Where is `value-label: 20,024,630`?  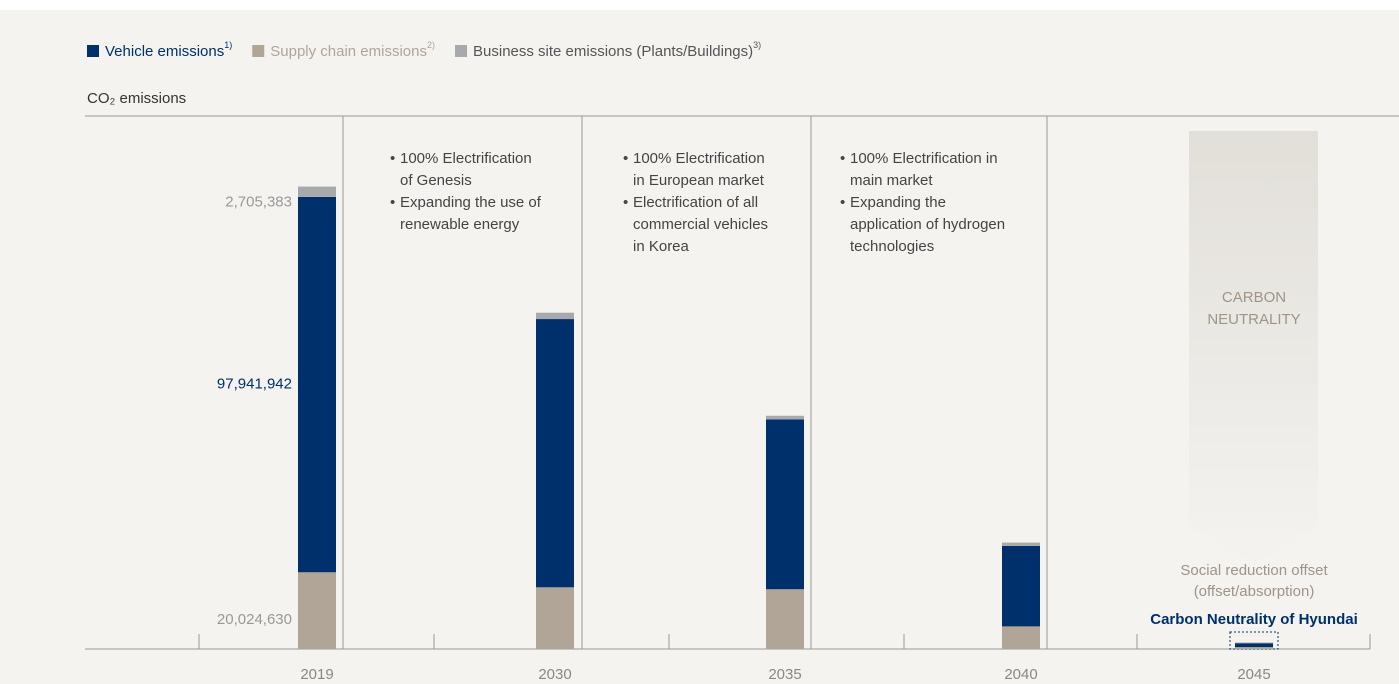
value-label: 20,024,630 is located at coordinates (254, 619).